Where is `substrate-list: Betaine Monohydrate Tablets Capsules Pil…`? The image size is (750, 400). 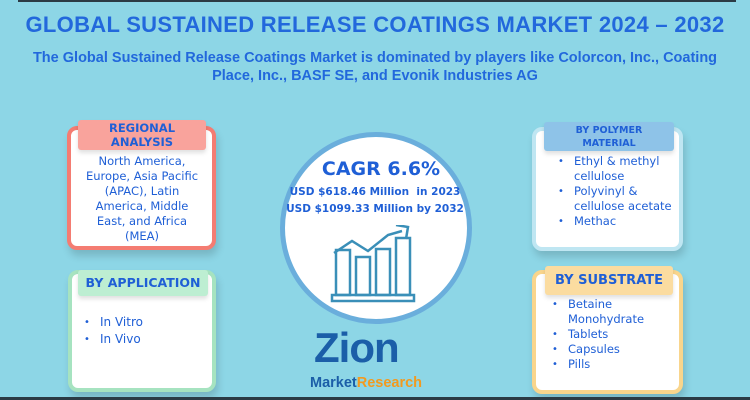
substrate-list: Betaine Monohydrate Tablets Capsules Pil… is located at coordinates (613, 334).